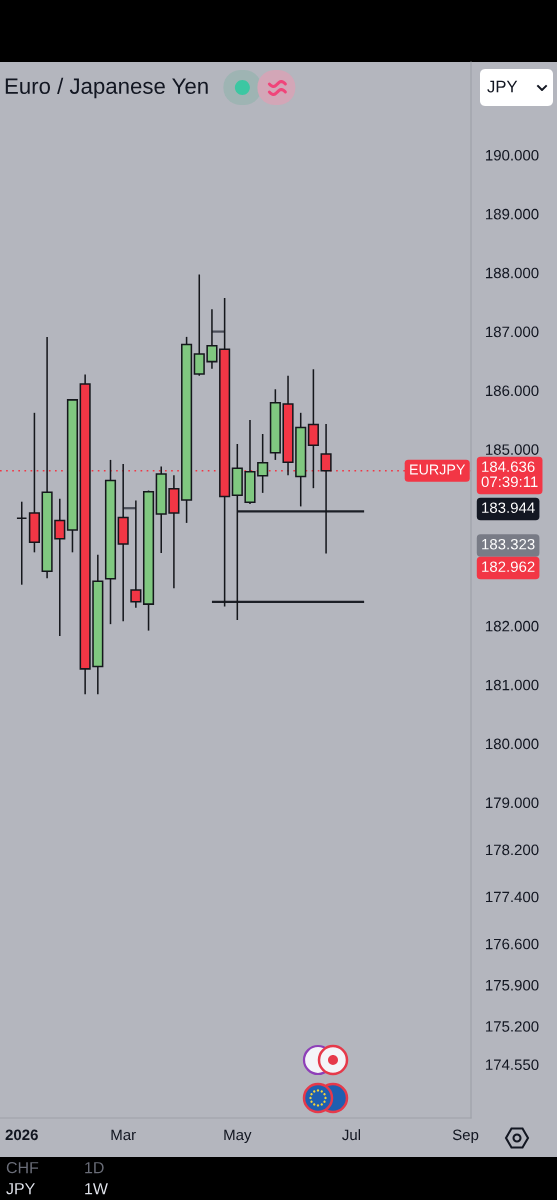  I want to click on y-tick-label: 177.400, so click(512, 897).